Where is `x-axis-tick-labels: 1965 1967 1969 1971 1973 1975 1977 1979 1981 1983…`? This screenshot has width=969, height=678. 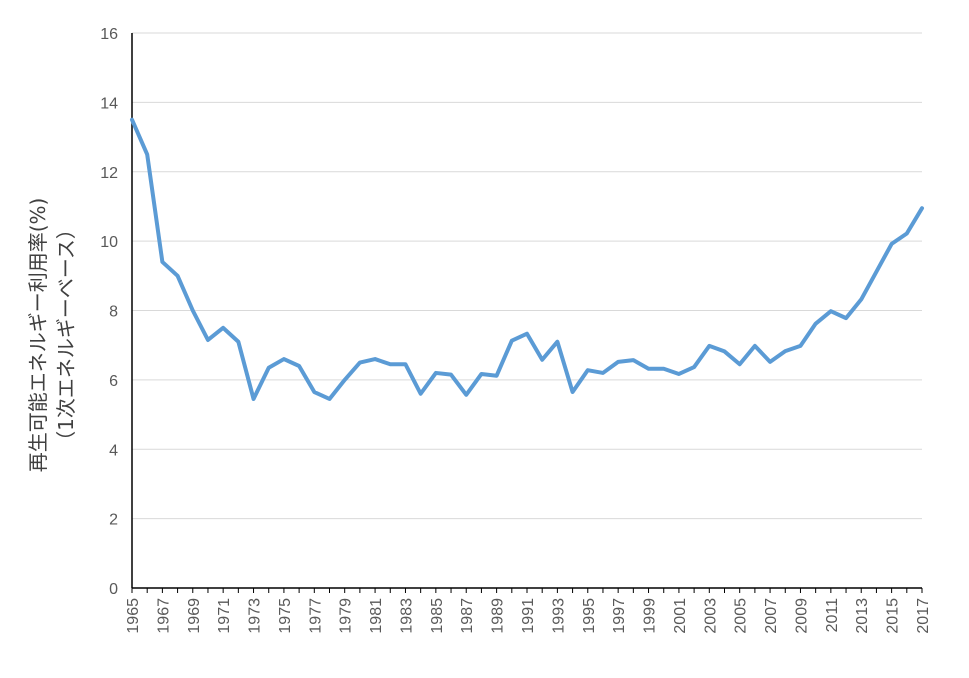
x-axis-tick-labels: 1965 1967 1969 1971 1973 1975 1977 1979 1981 1983… is located at coordinates (528, 616).